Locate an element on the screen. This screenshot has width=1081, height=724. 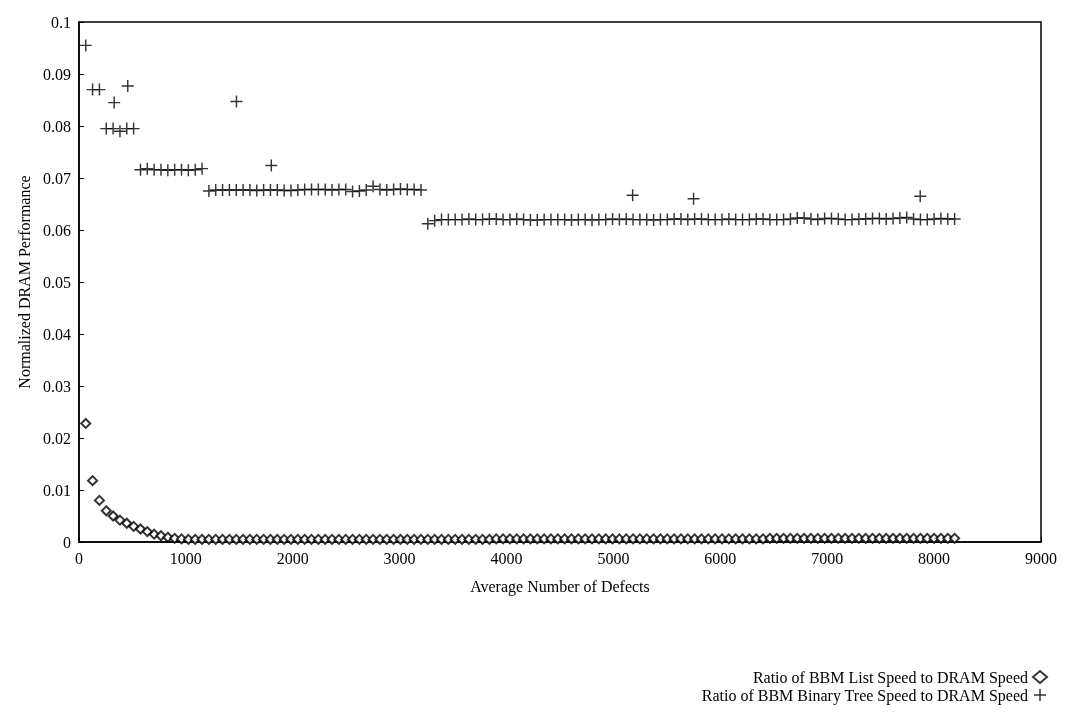
x-tick-label: 4000 is located at coordinates (506, 558).